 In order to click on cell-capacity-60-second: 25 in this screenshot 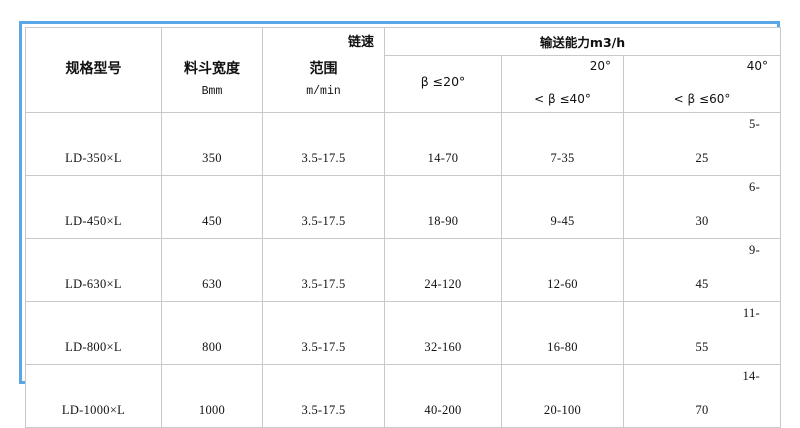, I will do `click(702, 158)`.